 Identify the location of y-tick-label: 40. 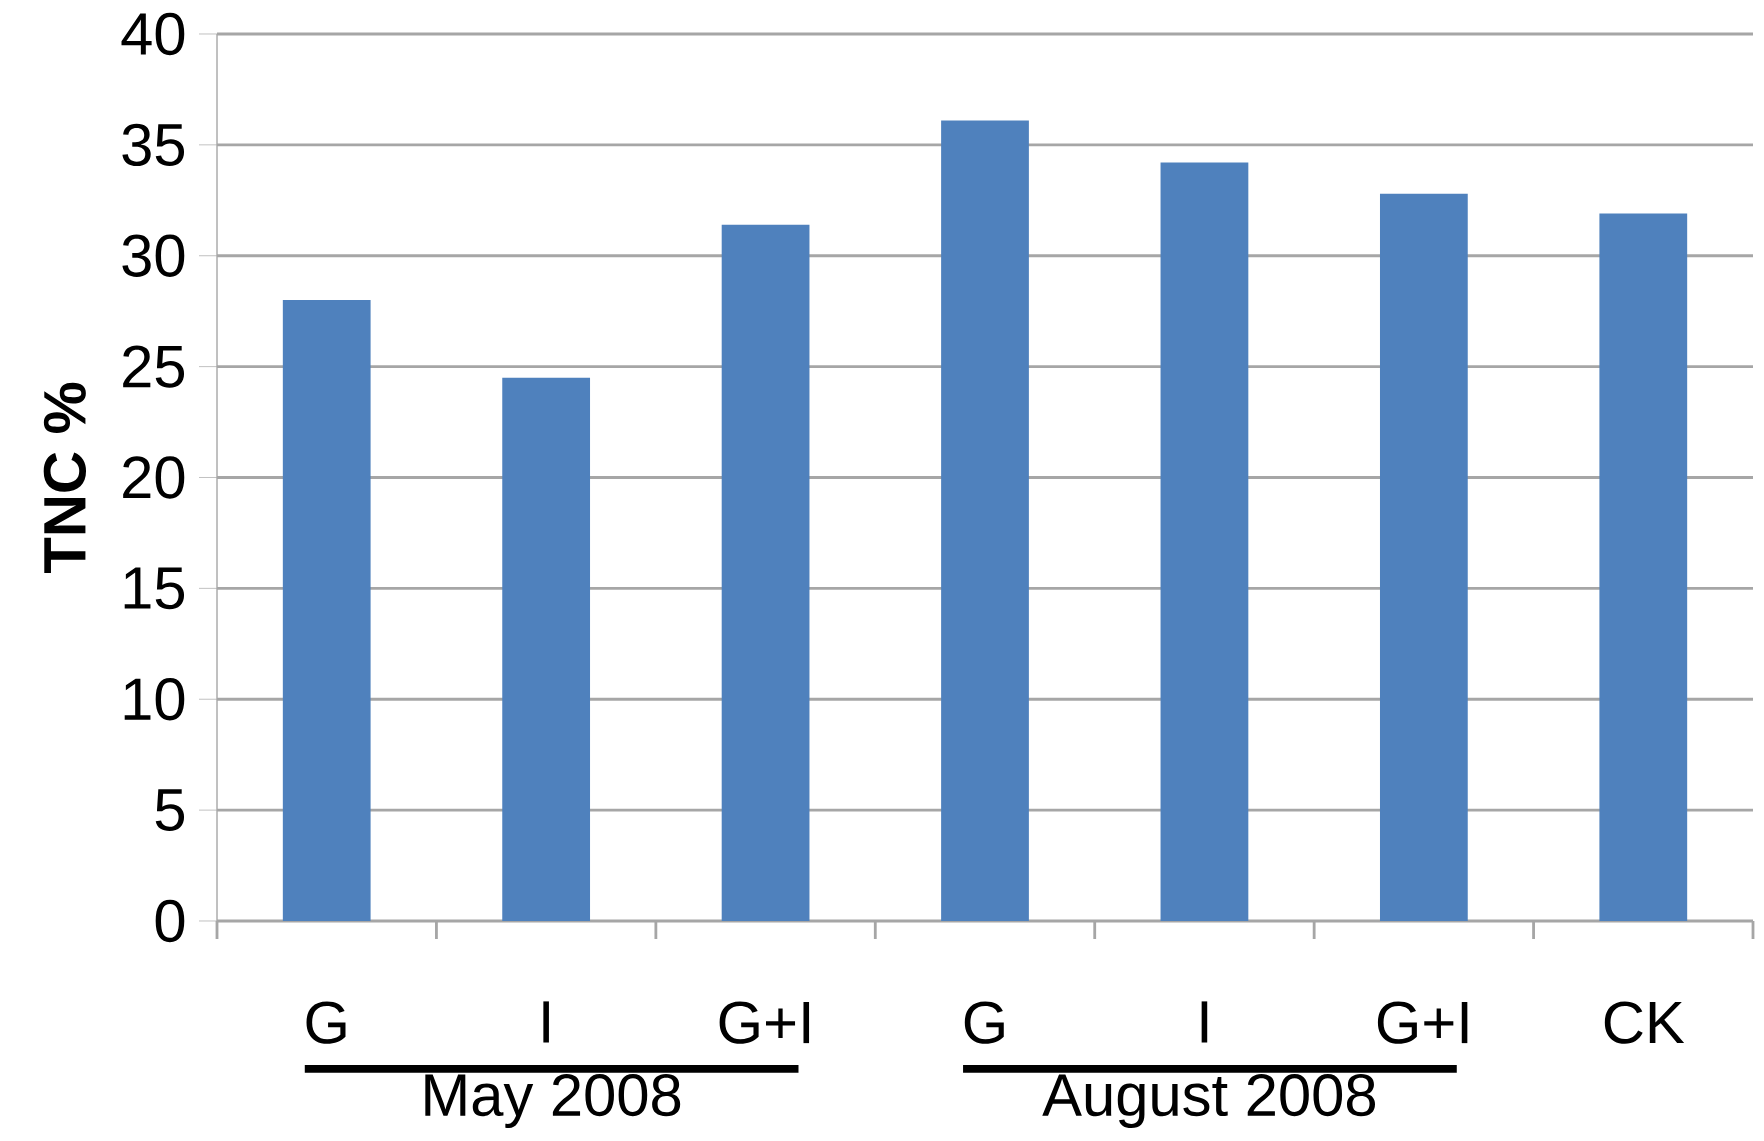
(153, 34).